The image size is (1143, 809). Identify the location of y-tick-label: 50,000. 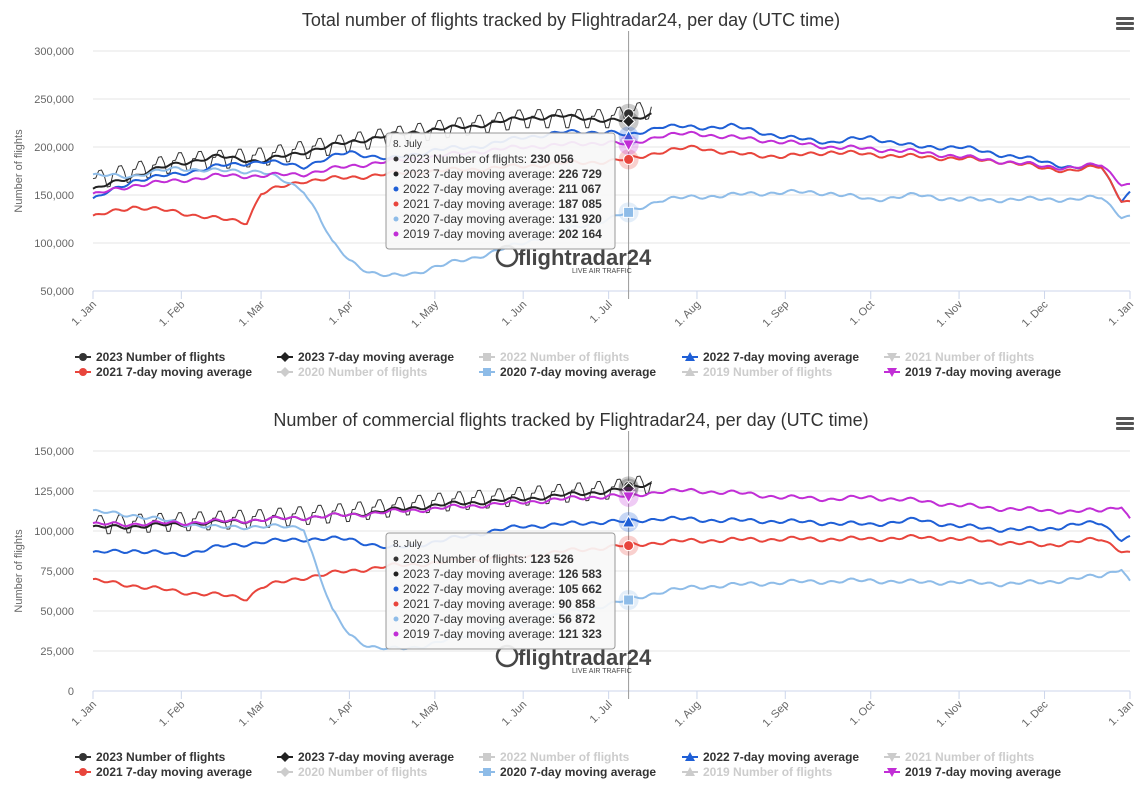
(57, 292).